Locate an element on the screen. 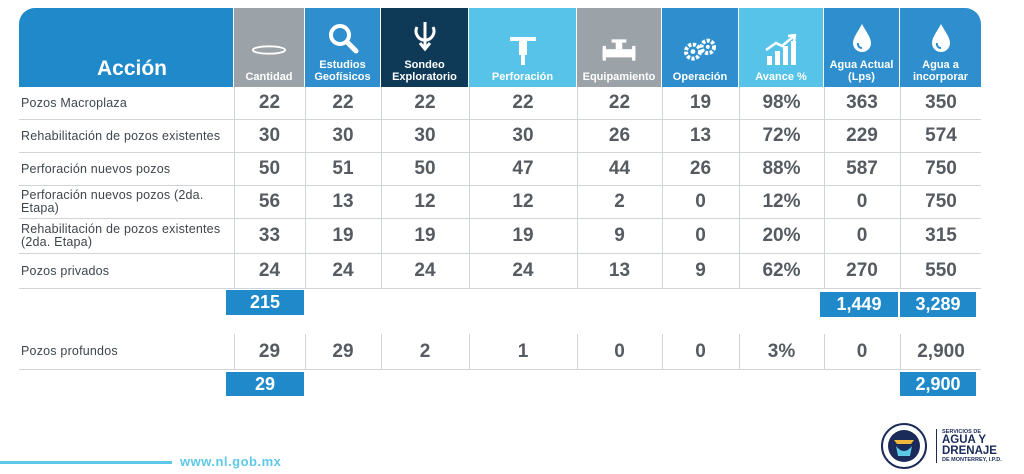 This screenshot has height=474, width=1024. cell-agua-actual-lps: 363 is located at coordinates (861, 103).